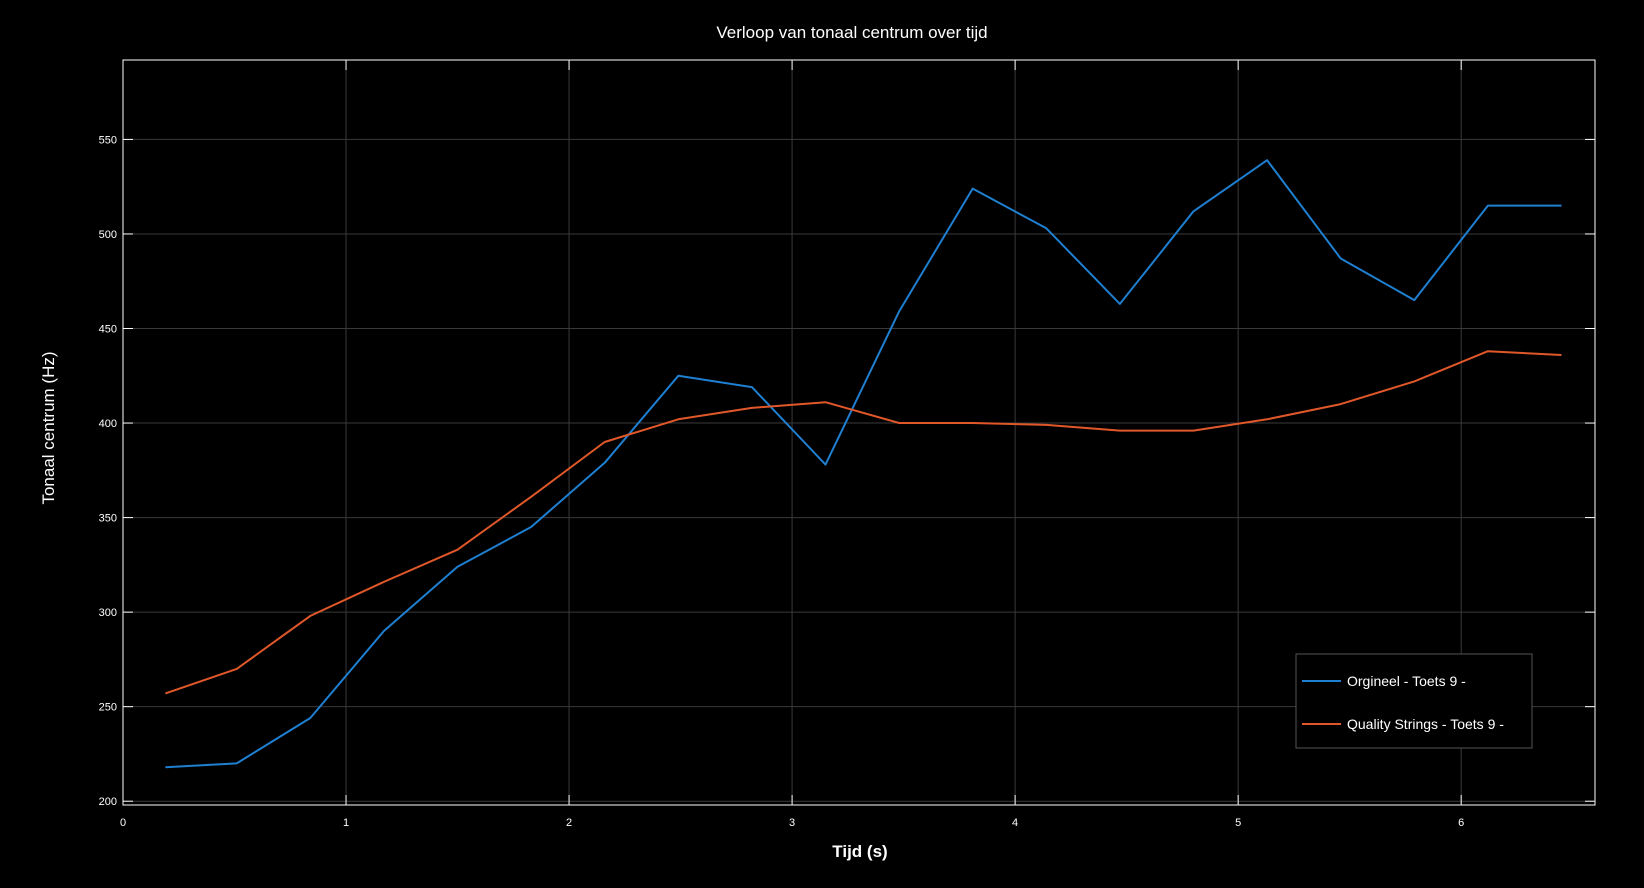 Image resolution: width=1644 pixels, height=888 pixels. I want to click on x-tick-label: 3, so click(792, 823).